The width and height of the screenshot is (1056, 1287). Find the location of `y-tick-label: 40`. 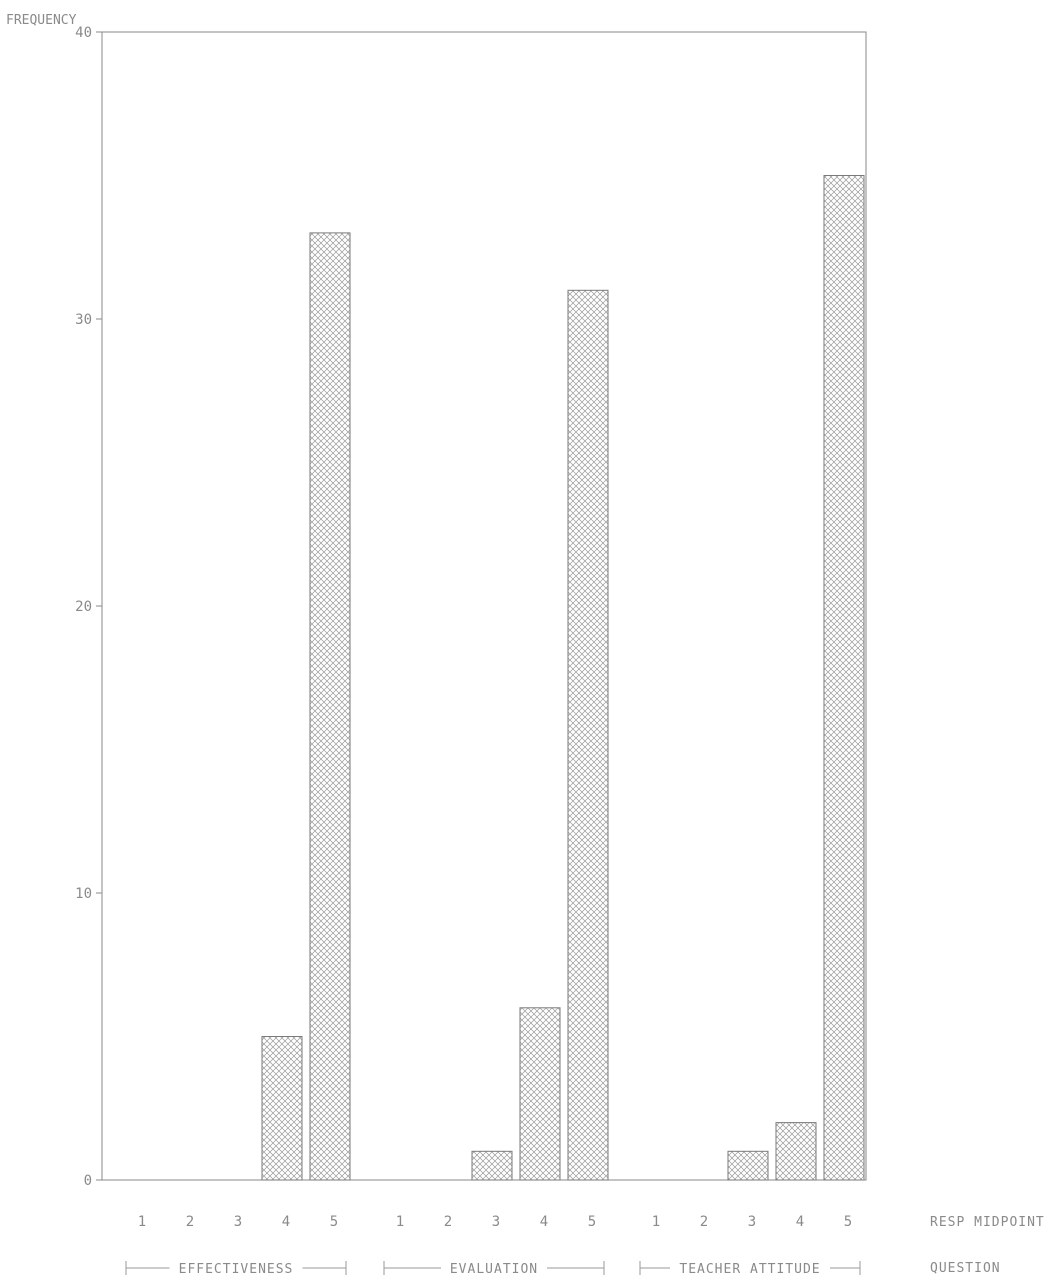

y-tick-label: 40 is located at coordinates (83, 33).